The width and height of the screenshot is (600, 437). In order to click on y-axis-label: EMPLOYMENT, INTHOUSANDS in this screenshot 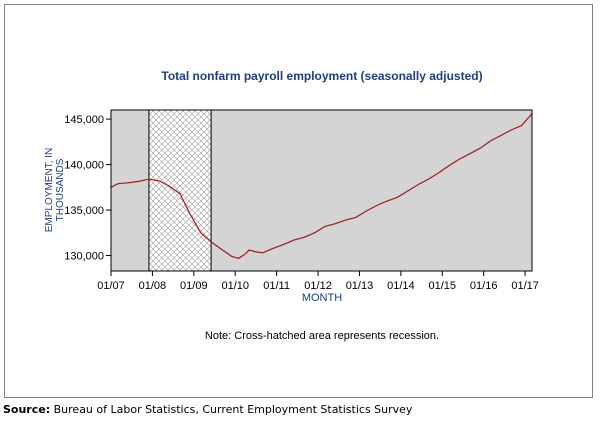, I will do `click(55, 190)`.